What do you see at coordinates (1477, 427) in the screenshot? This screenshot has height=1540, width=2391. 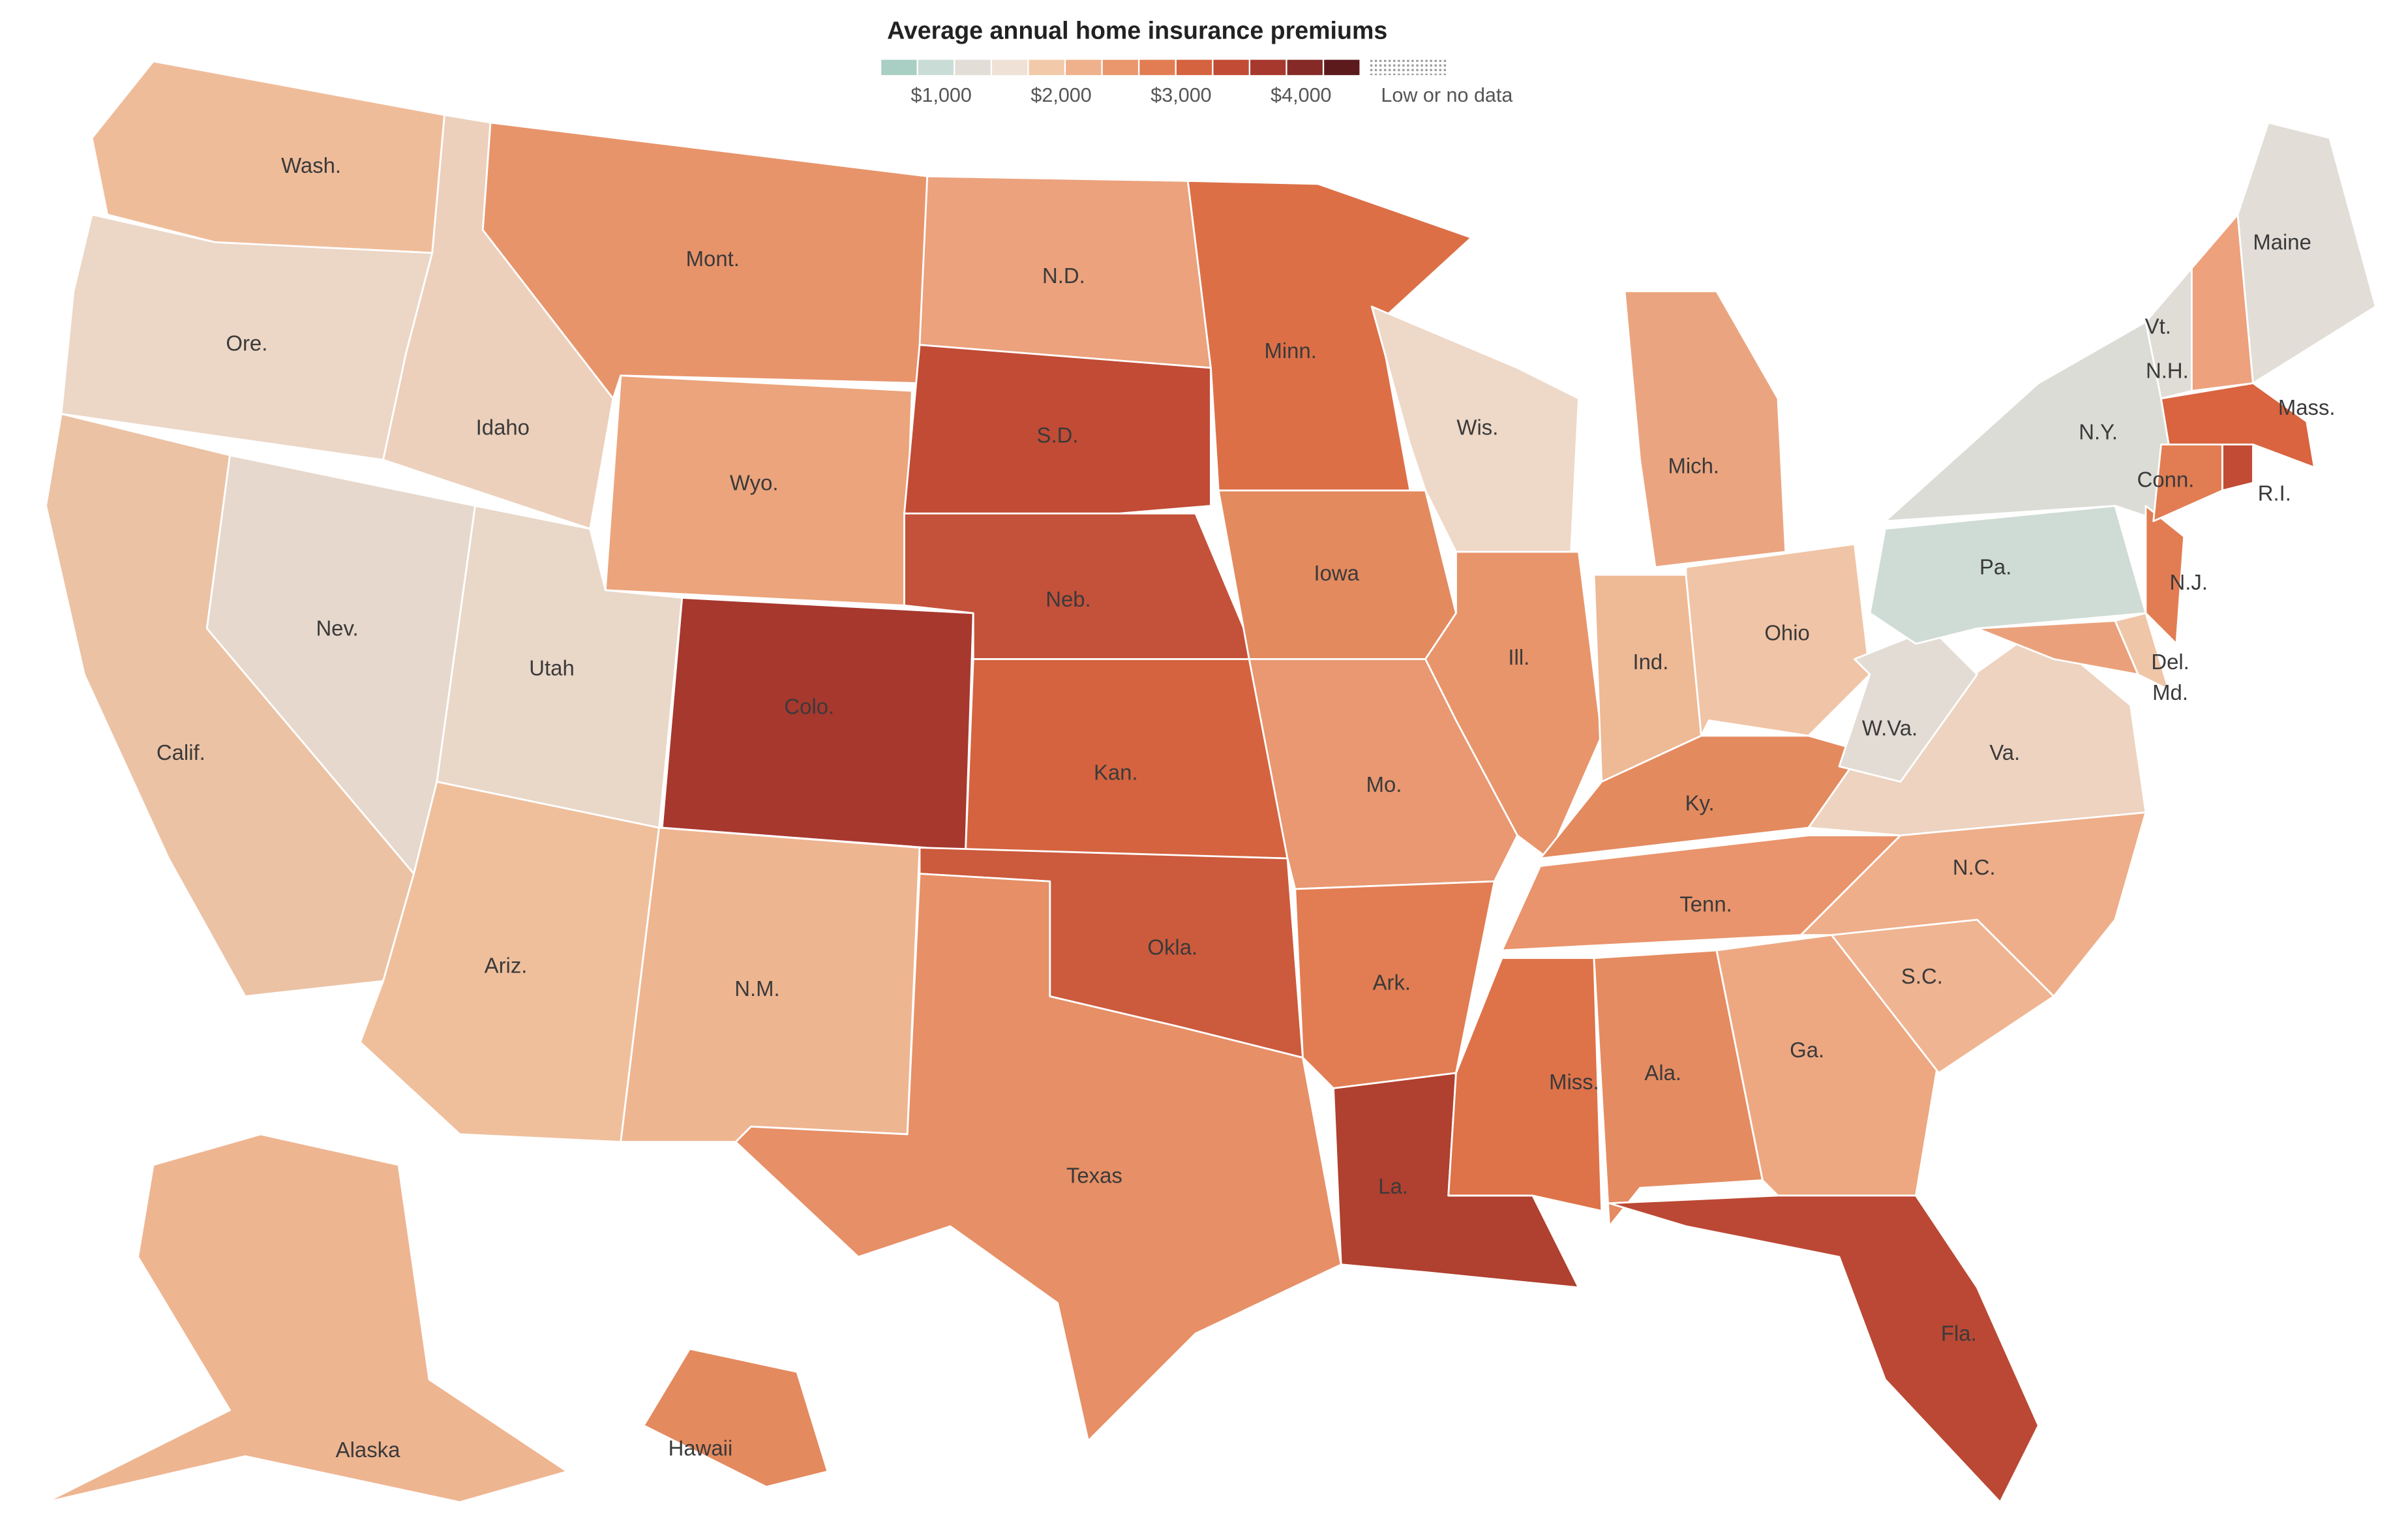 I see `state-label: Wis.` at bounding box center [1477, 427].